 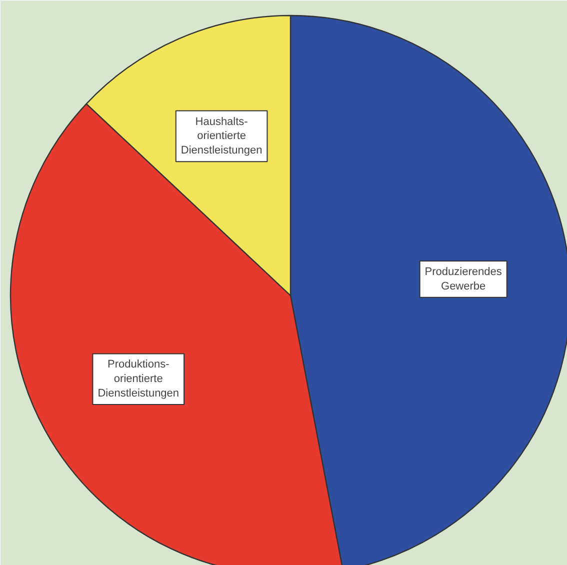 What do you see at coordinates (139, 379) in the screenshot?
I see `slice-label: Produktions- orientierte Dienstleistungen` at bounding box center [139, 379].